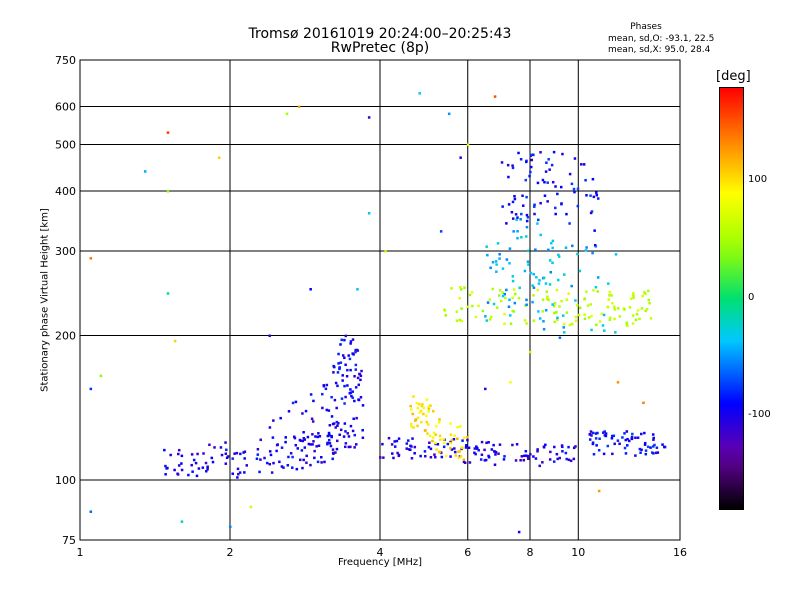 The image size is (800, 600). Describe the element at coordinates (380, 562) in the screenshot. I see `x-axis-label: Frequency [MHz]` at that location.